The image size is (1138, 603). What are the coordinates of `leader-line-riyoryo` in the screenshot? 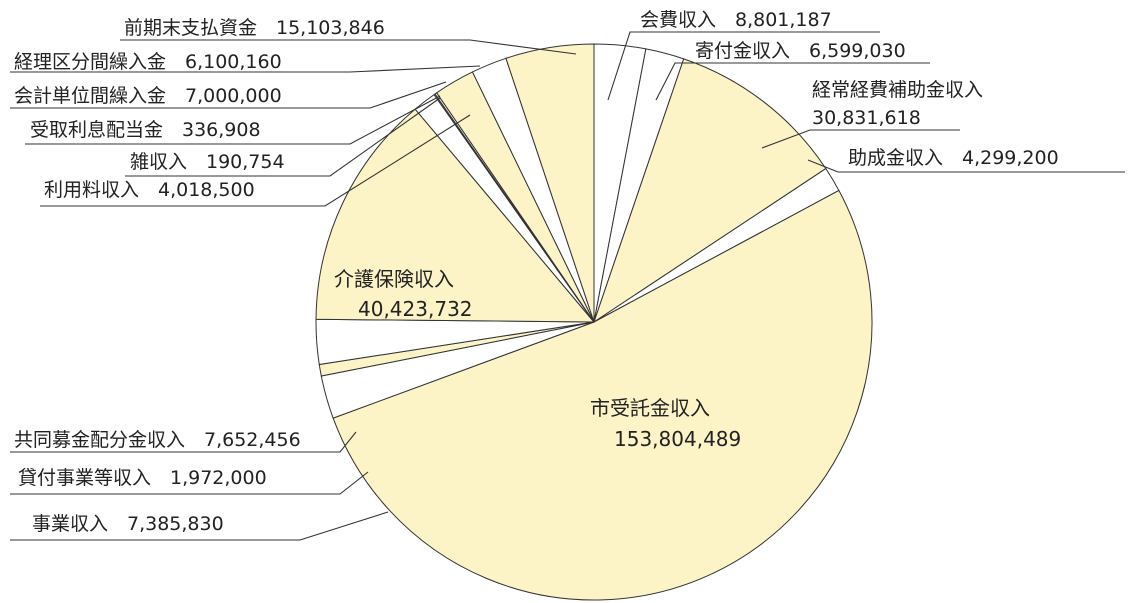 It's located at (255, 160).